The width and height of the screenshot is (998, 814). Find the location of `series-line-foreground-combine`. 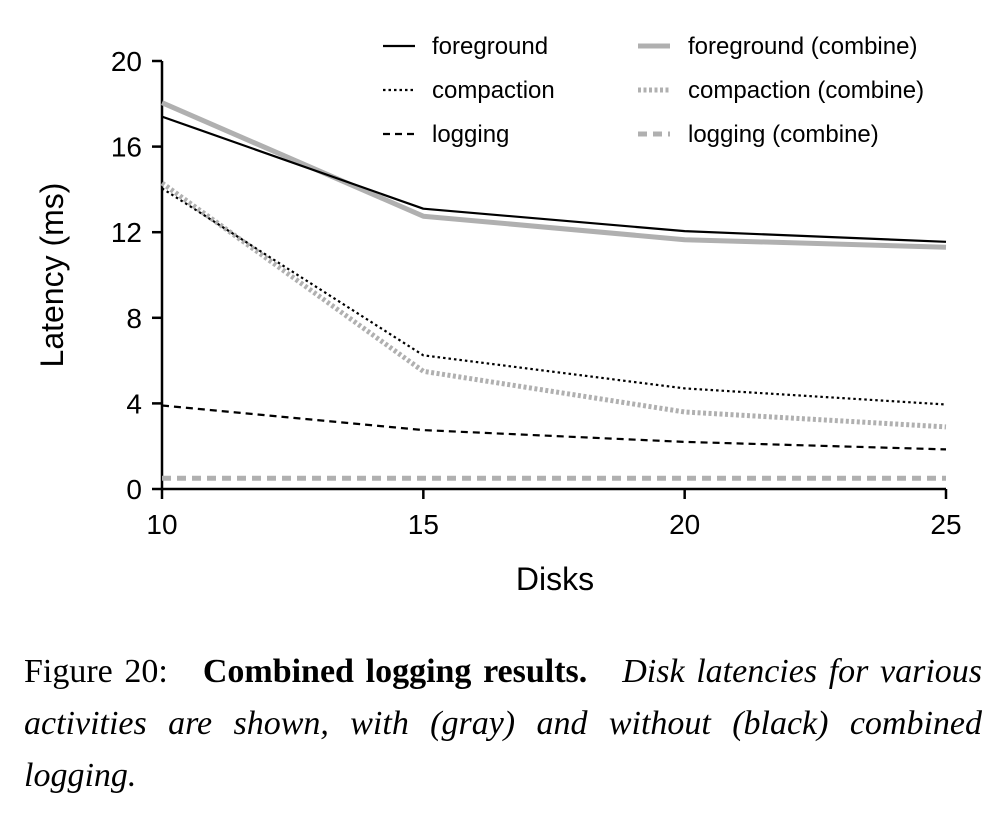

series-line-foreground-combine is located at coordinates (554, 175).